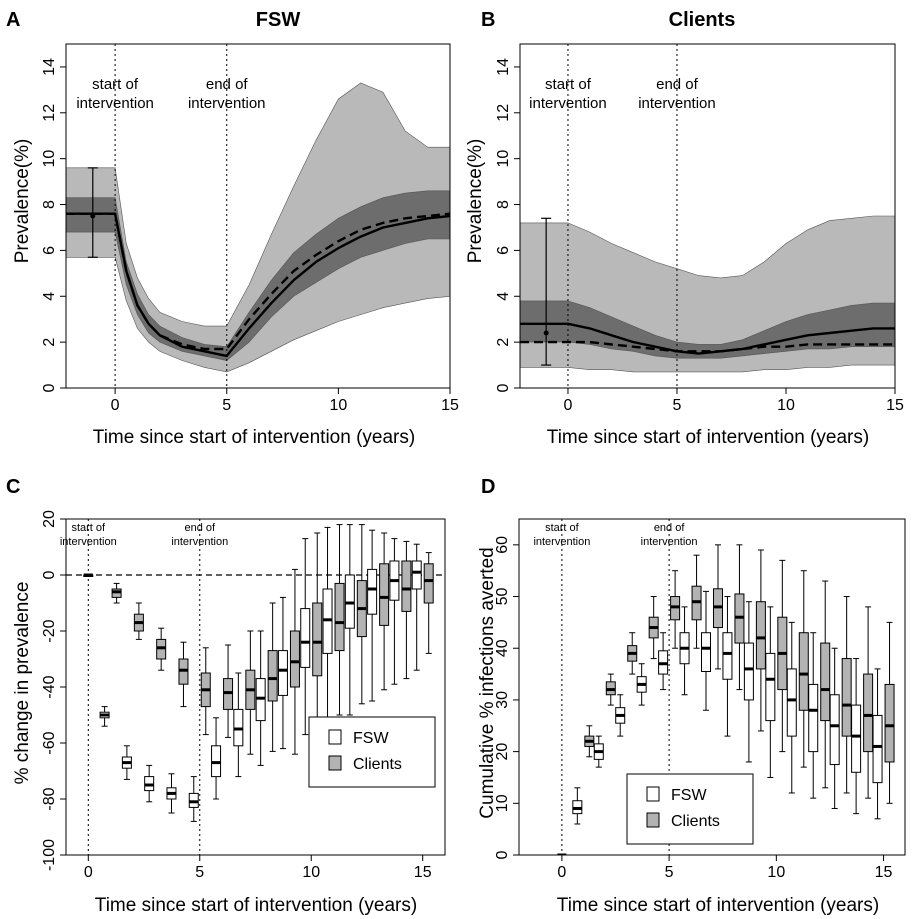 The height and width of the screenshot is (919, 919). What do you see at coordinates (695, 821) in the screenshot?
I see `panel-d-legend-label-clients: Clients` at bounding box center [695, 821].